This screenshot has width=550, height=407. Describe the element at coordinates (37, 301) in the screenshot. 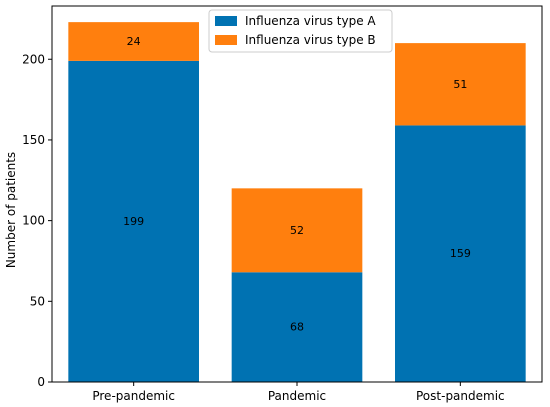

I see `y-tick-label: 50` at that location.